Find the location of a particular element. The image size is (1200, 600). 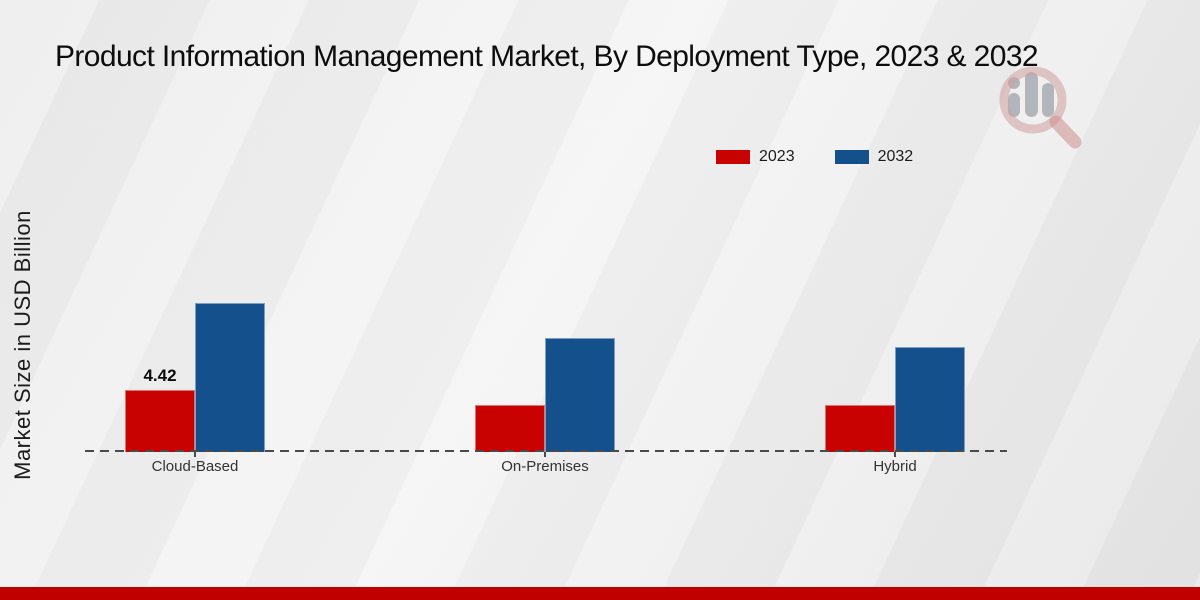

bar-2032-on-premises is located at coordinates (580, 395).